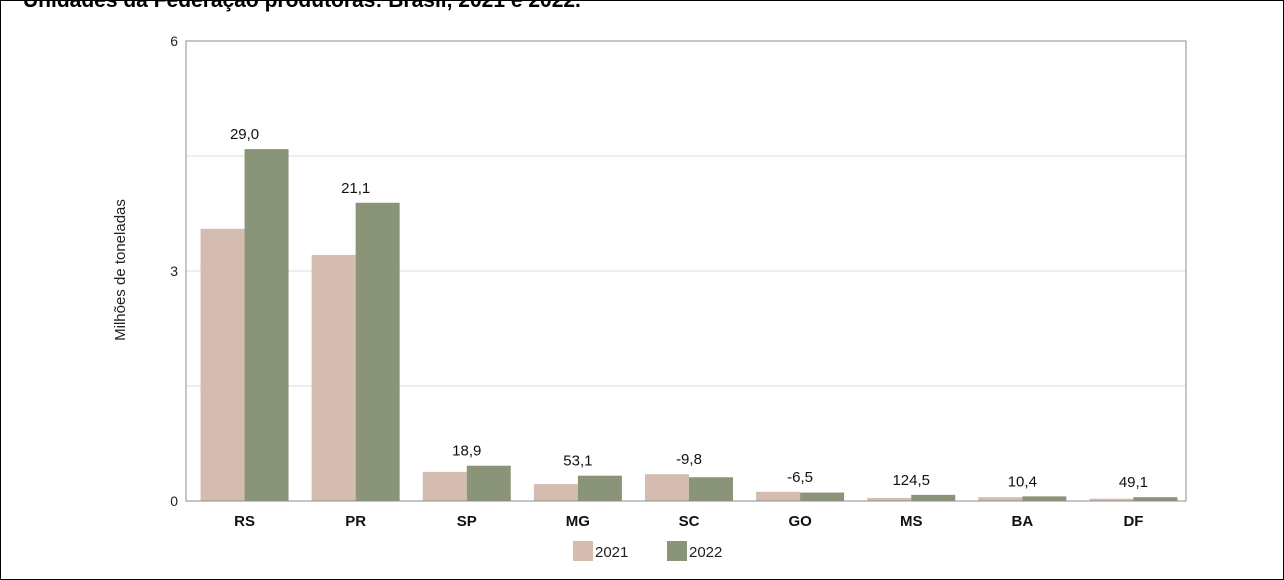  Describe the element at coordinates (355, 521) in the screenshot. I see `category-label: PR` at that location.